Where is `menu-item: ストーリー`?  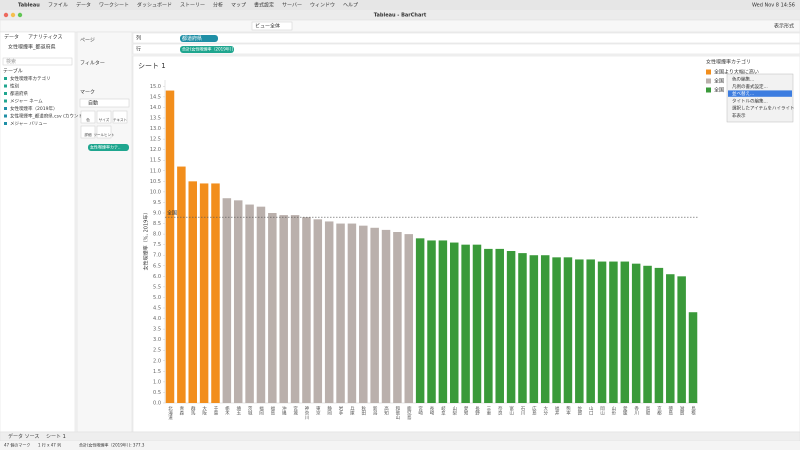 menu-item: ストーリー is located at coordinates (192, 6).